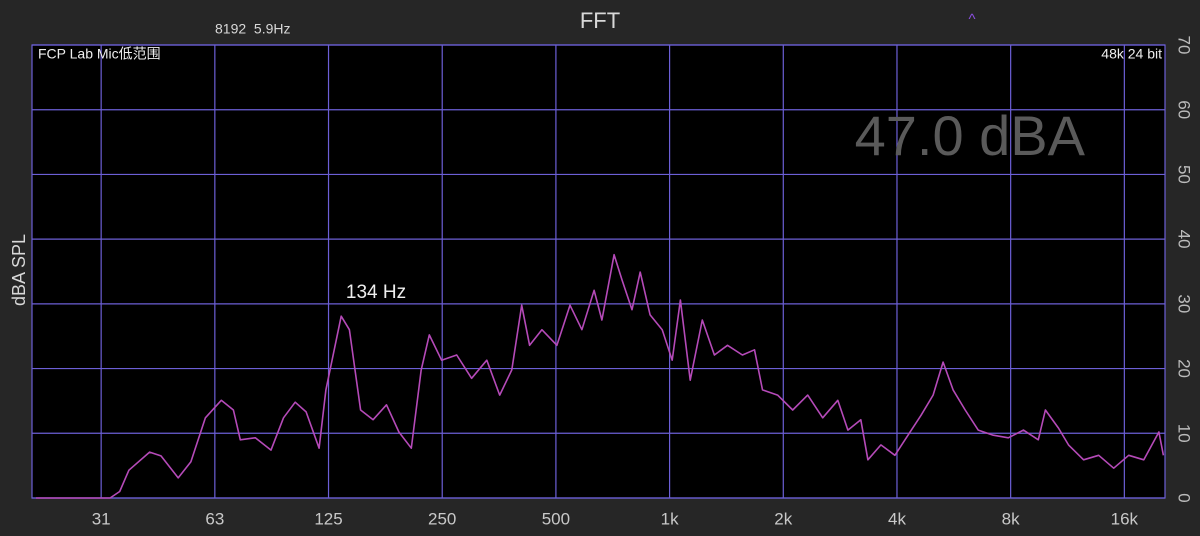 This screenshot has width=1200, height=536. What do you see at coordinates (214, 518) in the screenshot?
I see `x-tick-label: 63` at bounding box center [214, 518].